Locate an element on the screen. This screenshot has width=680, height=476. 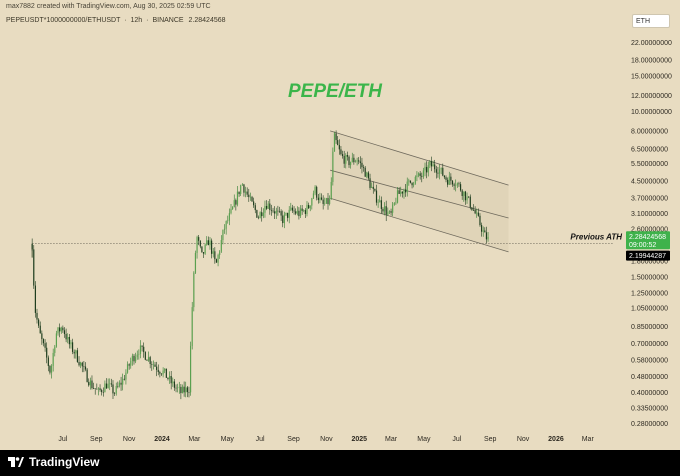
y-tick-label: 15.00000000 is located at coordinates (651, 77).